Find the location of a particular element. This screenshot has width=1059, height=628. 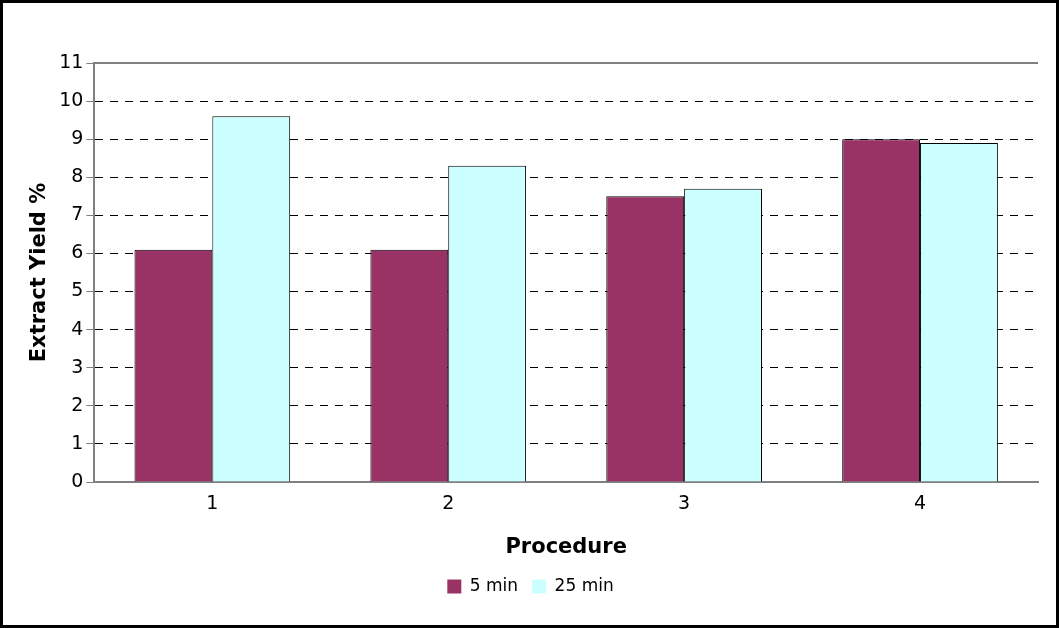

x-tick-label: 3 is located at coordinates (684, 502).